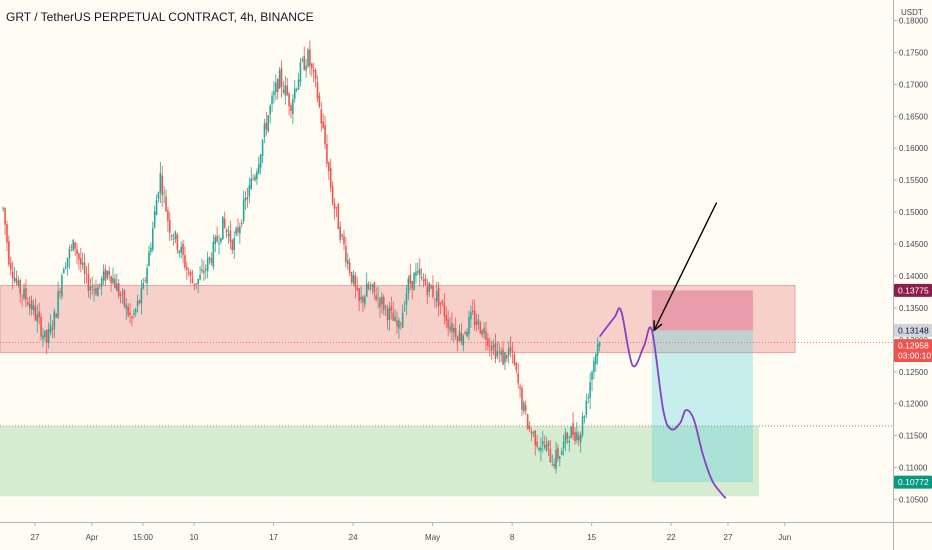  What do you see at coordinates (353, 537) in the screenshot?
I see `date-tick-label: 24` at bounding box center [353, 537].